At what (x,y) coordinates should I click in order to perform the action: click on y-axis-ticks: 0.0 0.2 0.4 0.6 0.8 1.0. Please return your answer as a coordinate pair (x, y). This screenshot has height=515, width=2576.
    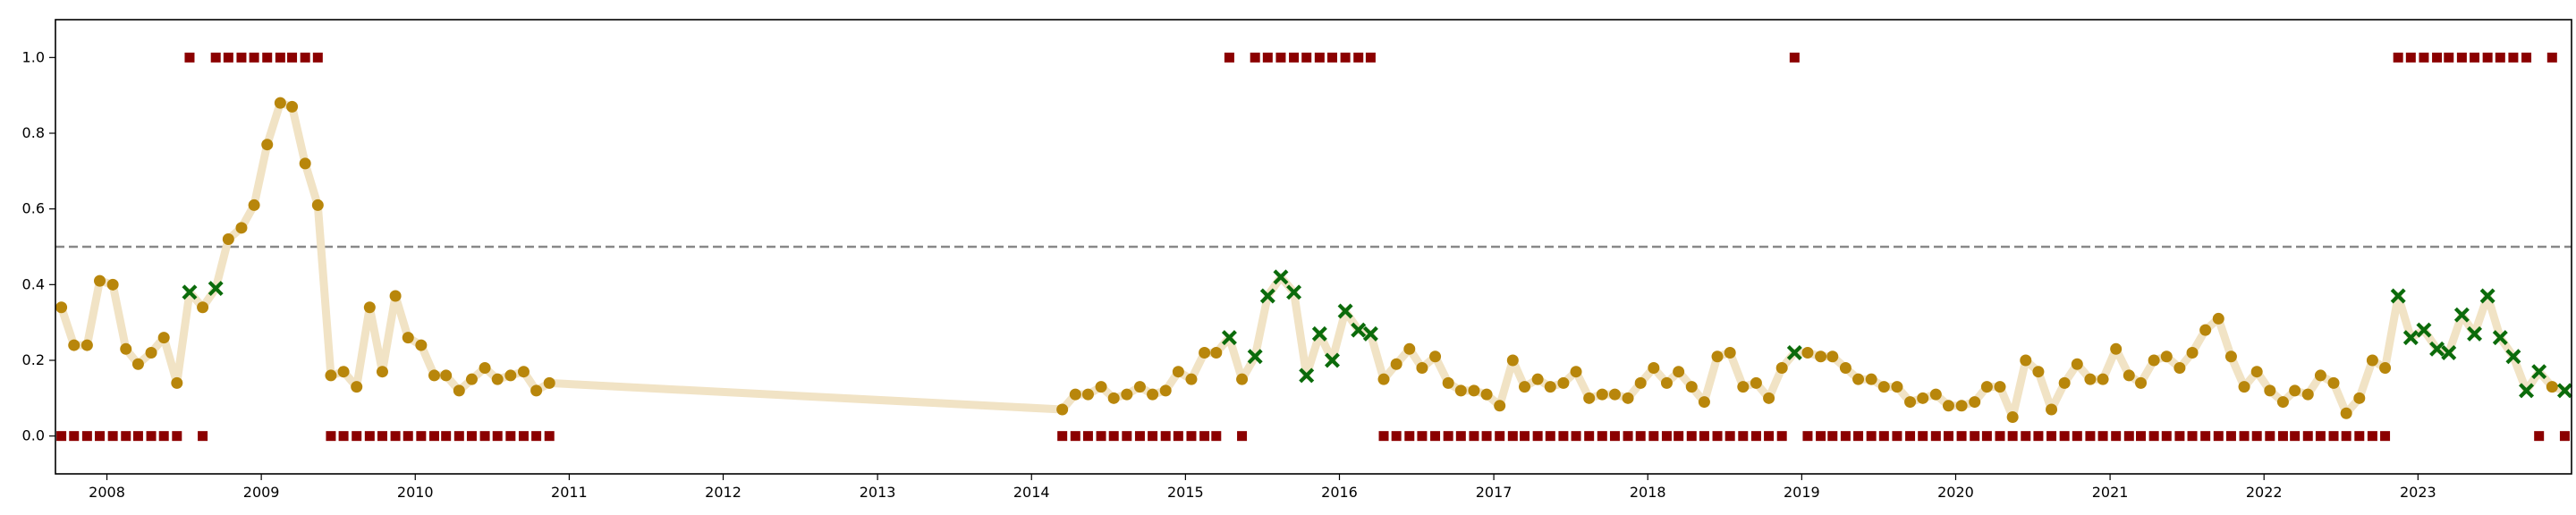
    Looking at the image, I should click on (38, 246).